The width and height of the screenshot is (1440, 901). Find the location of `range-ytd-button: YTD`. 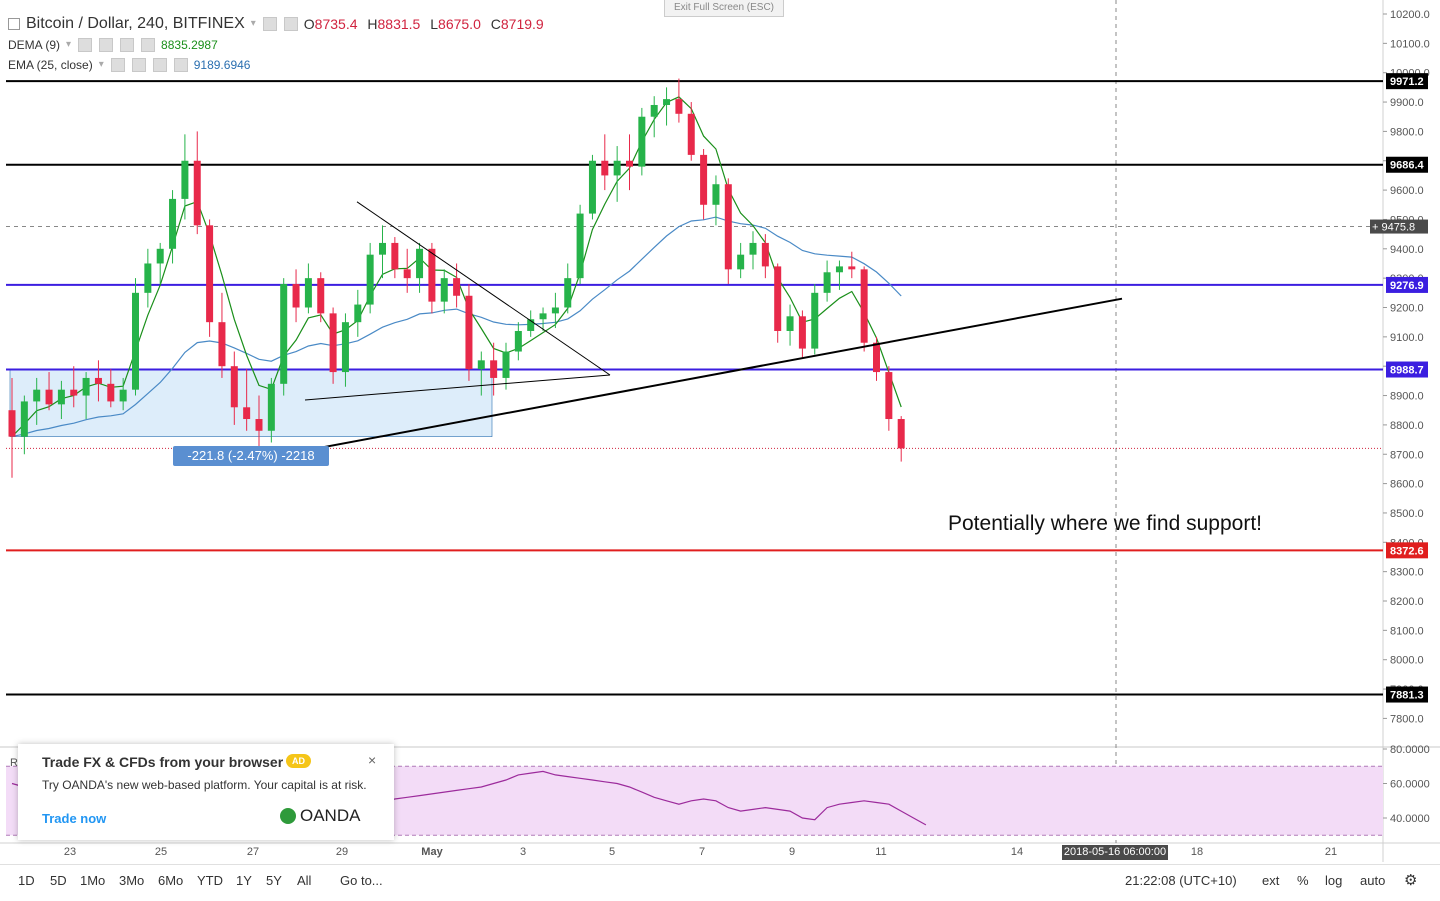

range-ytd-button: YTD is located at coordinates (210, 880).